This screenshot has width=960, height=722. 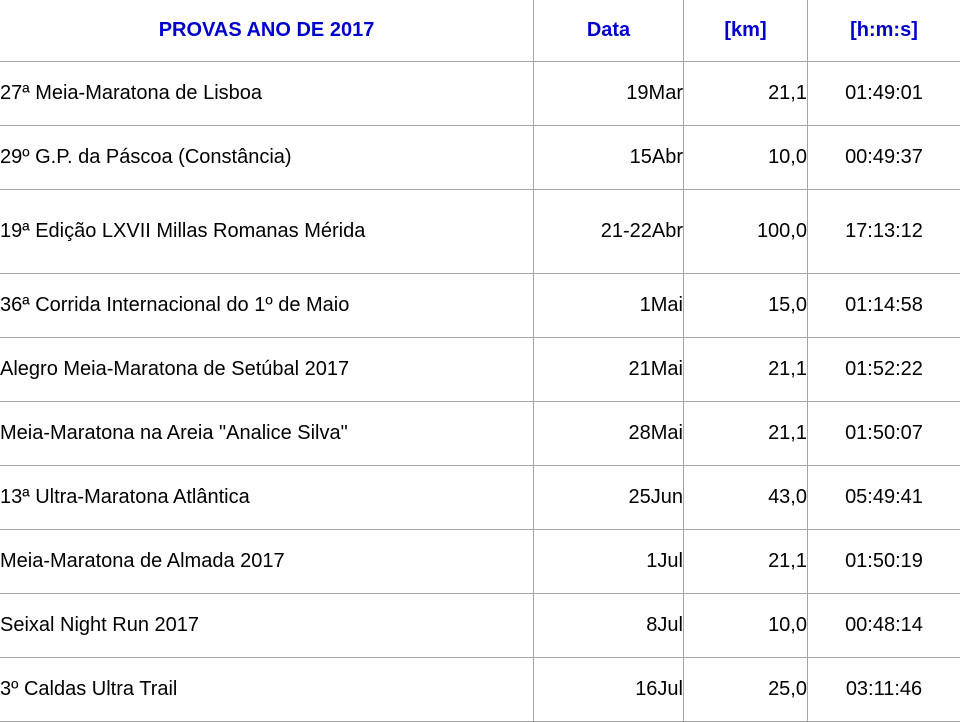 What do you see at coordinates (746, 31) in the screenshot?
I see `header-km: [km]` at bounding box center [746, 31].